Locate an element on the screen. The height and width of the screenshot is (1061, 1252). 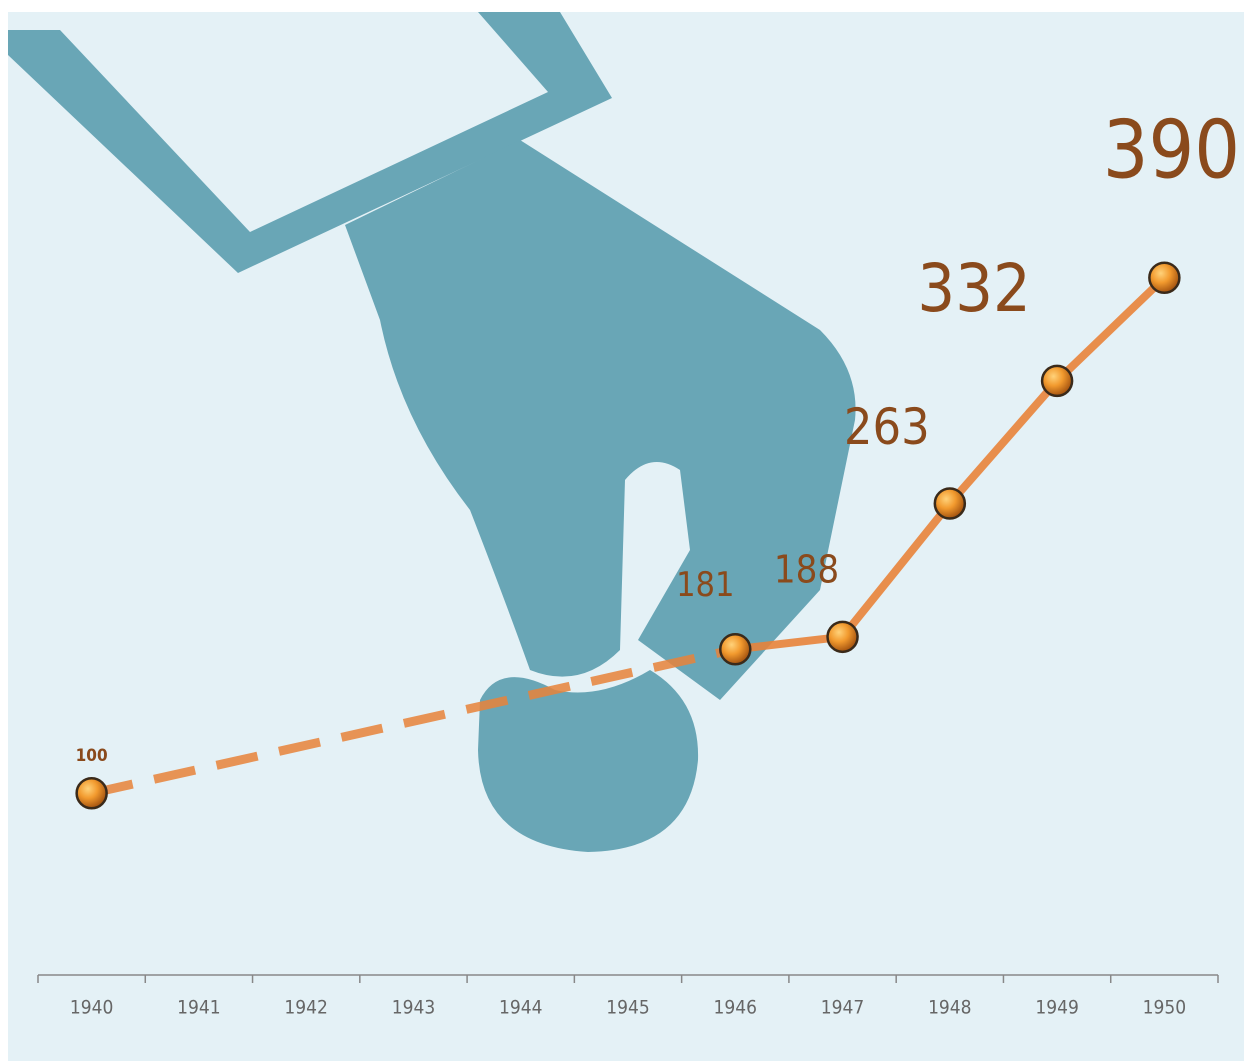
x-tick-label: 1949 is located at coordinates (1057, 1008).